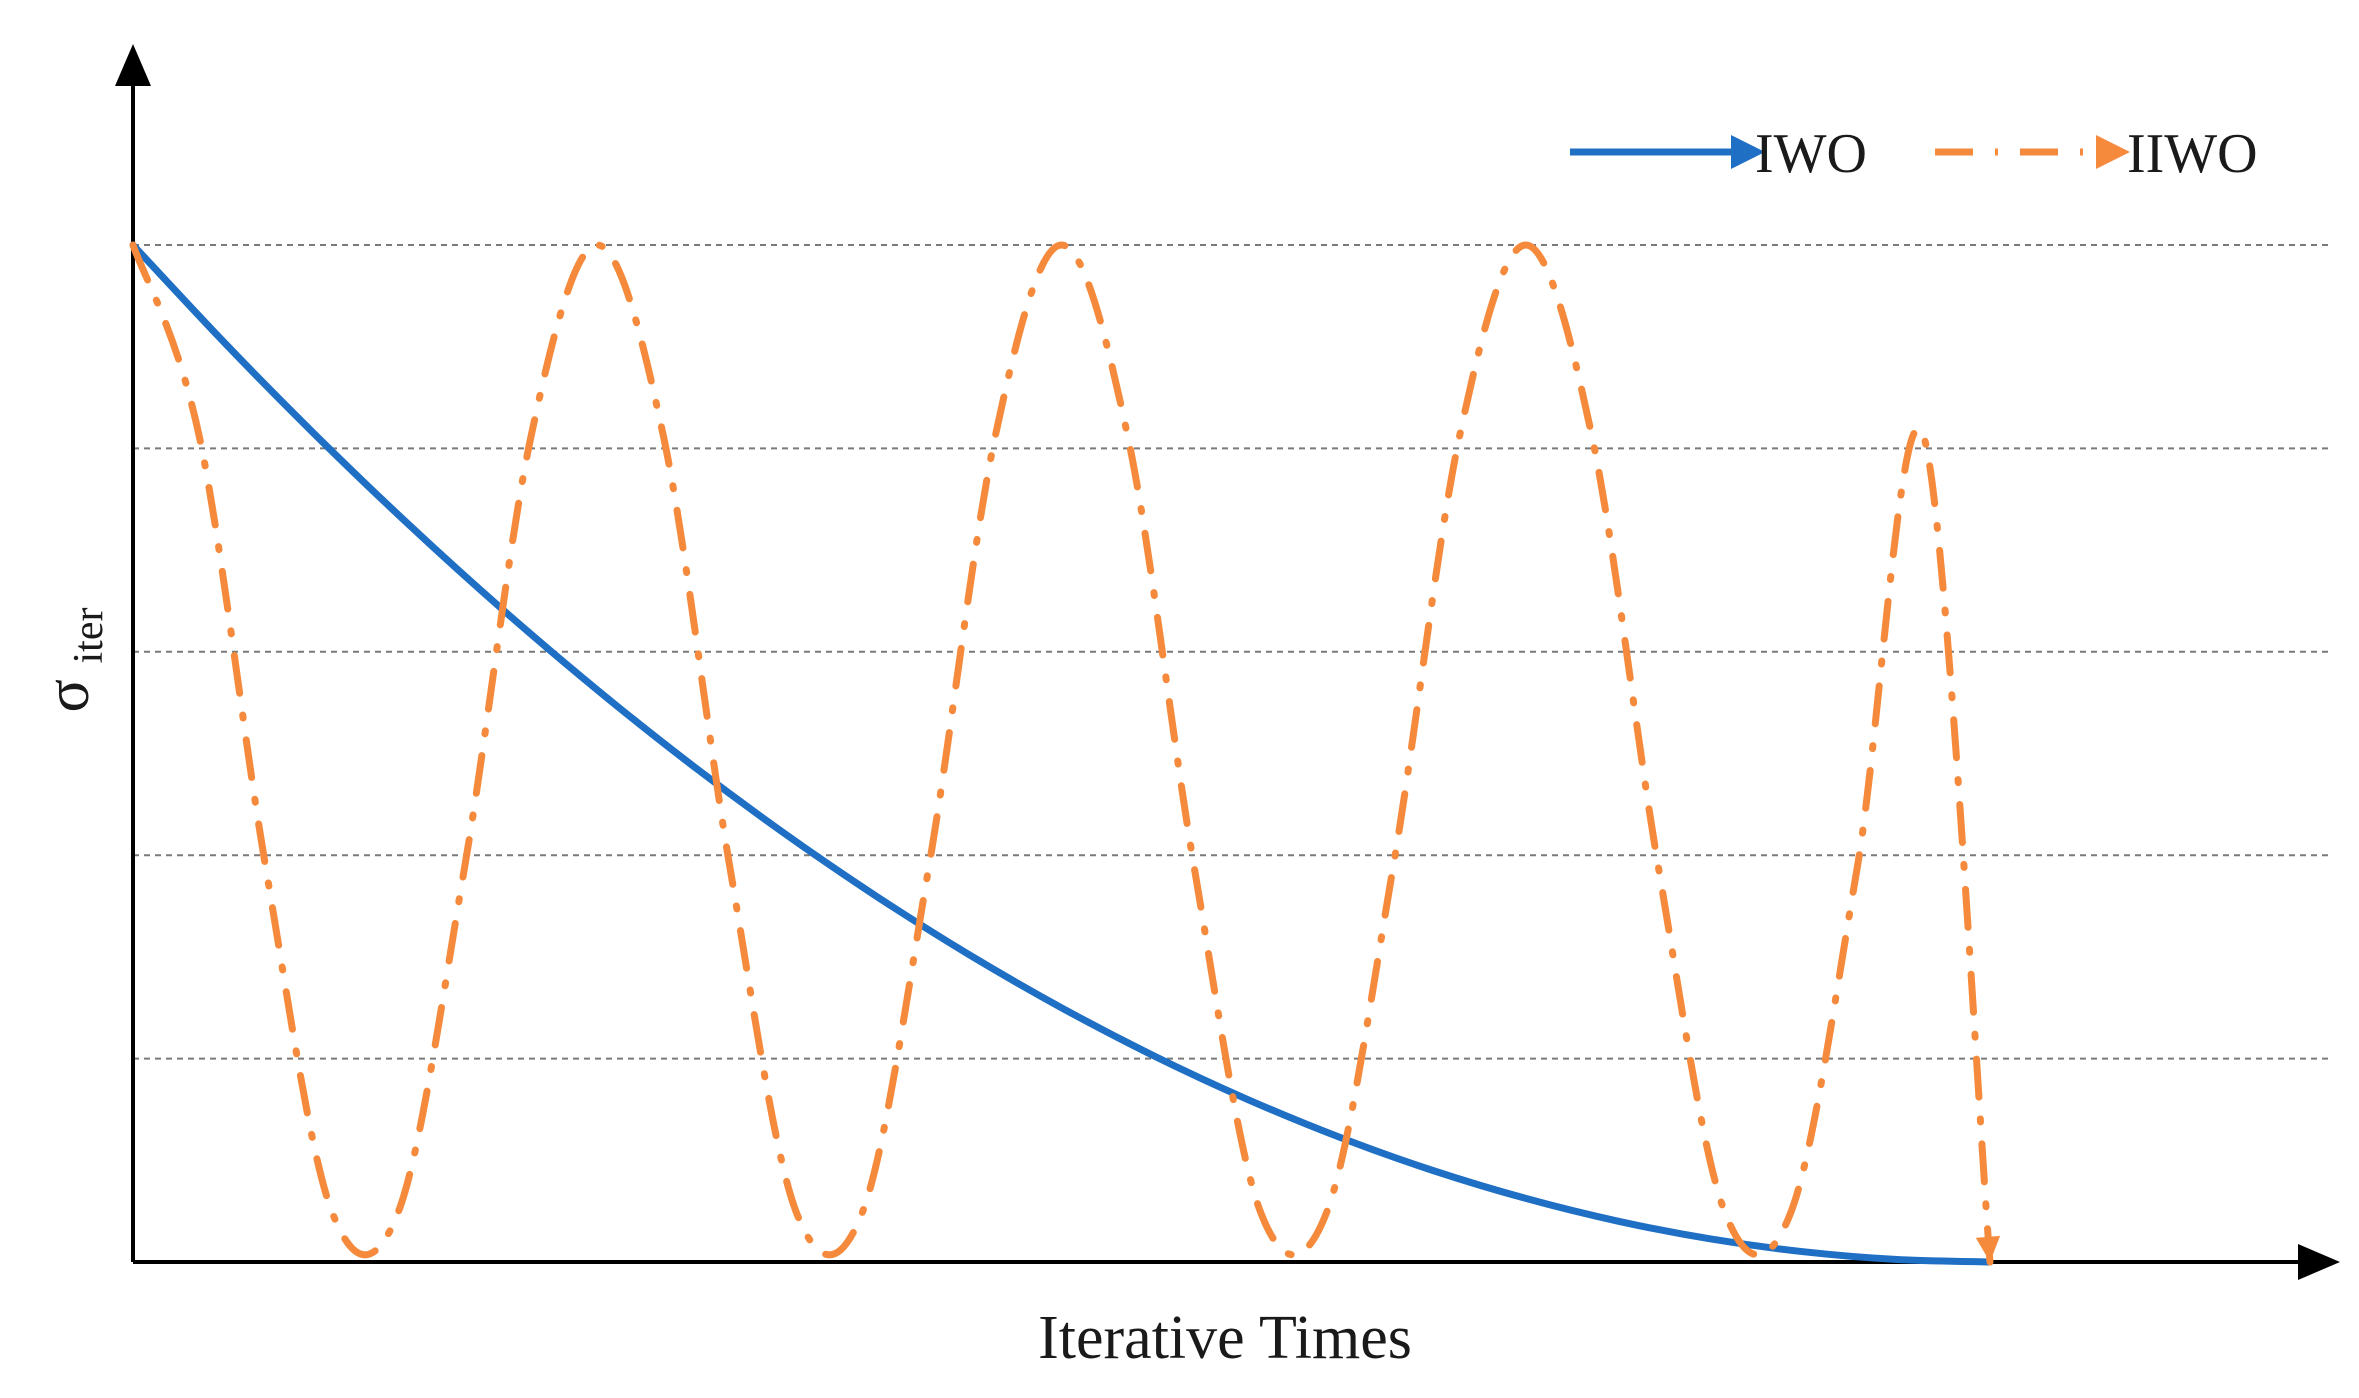 This screenshot has height=1398, width=2359. Describe the element at coordinates (1988, 1248) in the screenshot. I see `series-end-arrow-iiwo` at that location.